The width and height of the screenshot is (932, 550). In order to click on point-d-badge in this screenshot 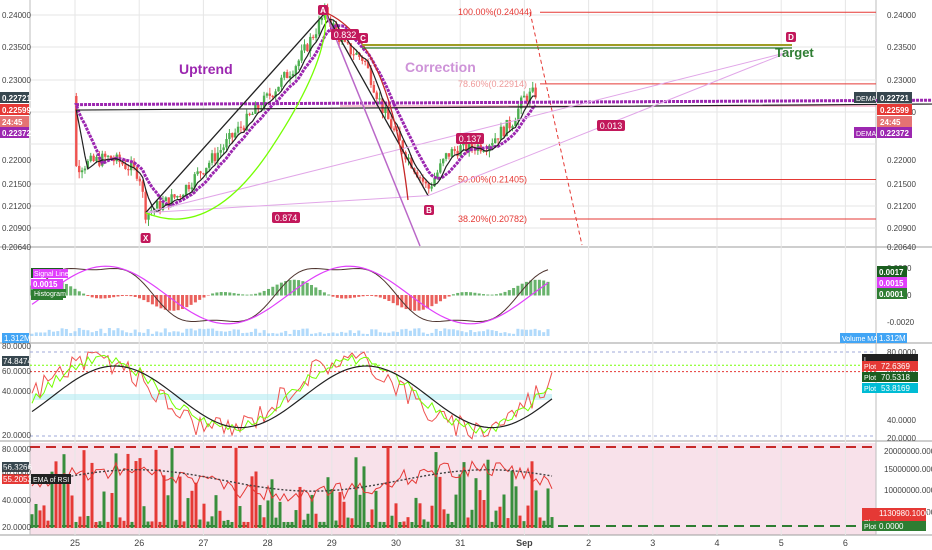, I will do `click(791, 37)`.